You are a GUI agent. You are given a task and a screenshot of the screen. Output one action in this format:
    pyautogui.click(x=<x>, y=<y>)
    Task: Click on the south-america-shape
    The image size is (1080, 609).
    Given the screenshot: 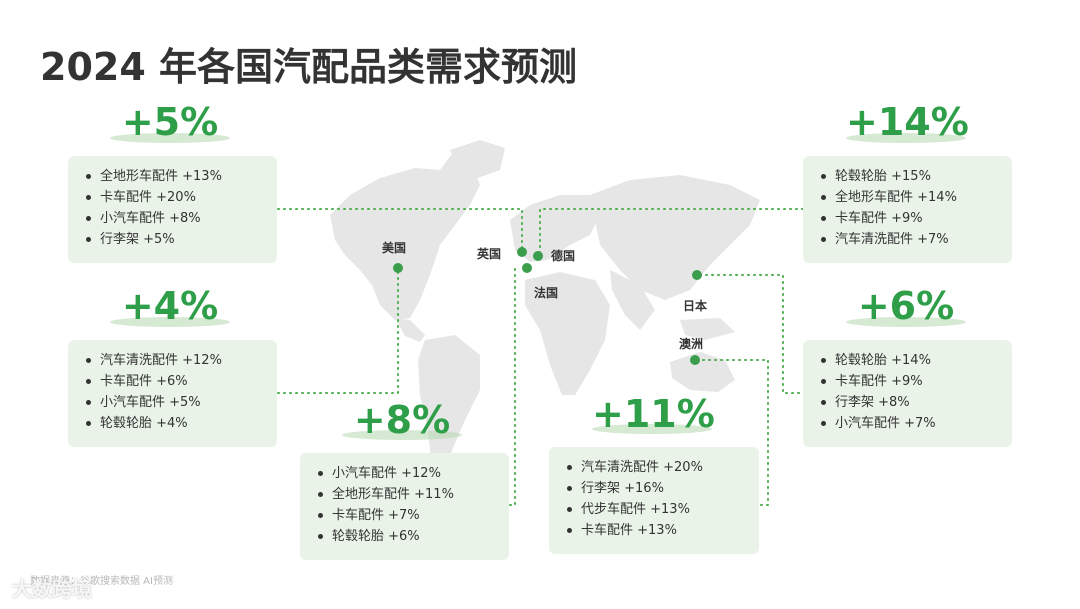 What is the action you would take?
    pyautogui.click(x=449, y=407)
    